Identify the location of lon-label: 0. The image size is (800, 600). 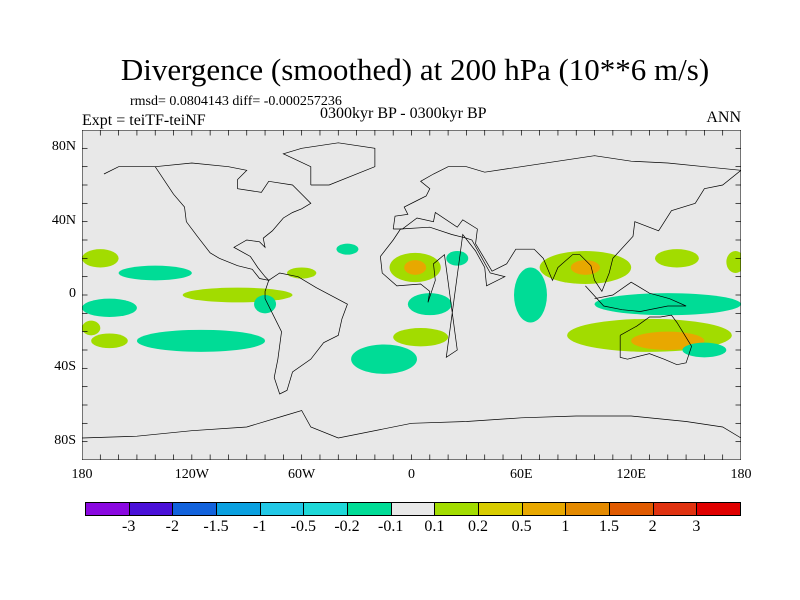
(411, 474).